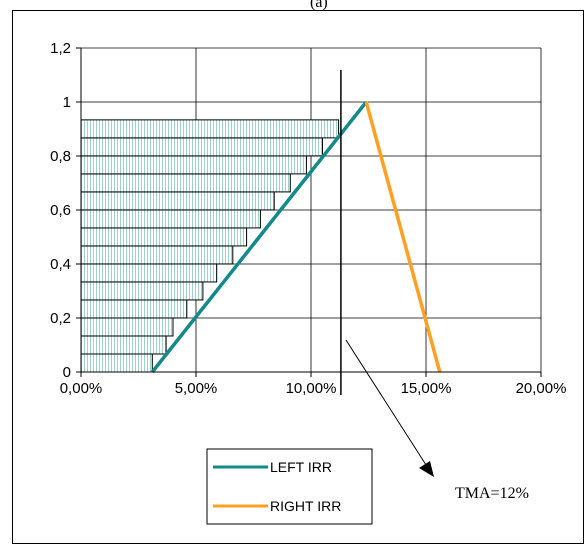  What do you see at coordinates (81, 388) in the screenshot?
I see `x-tick-label-0: 0,00%` at bounding box center [81, 388].